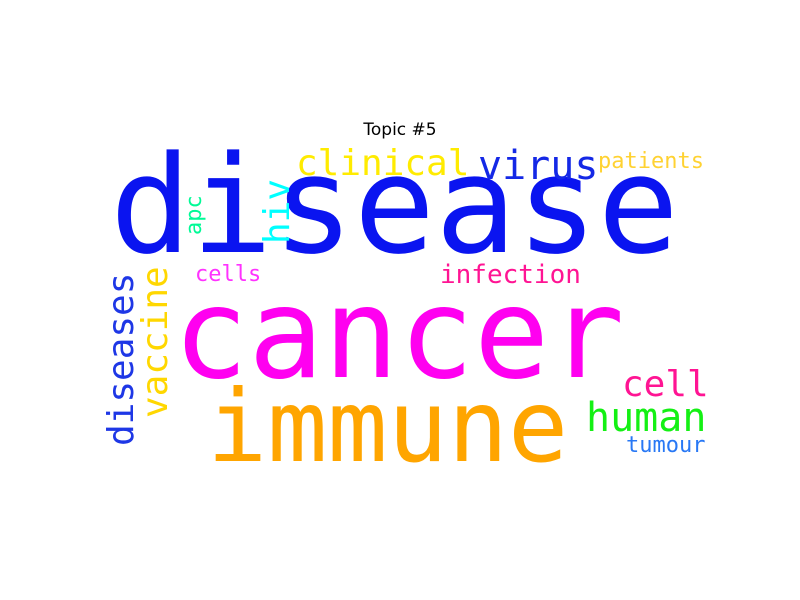  Describe the element at coordinates (646, 418) in the screenshot. I see `word-human: human` at that location.